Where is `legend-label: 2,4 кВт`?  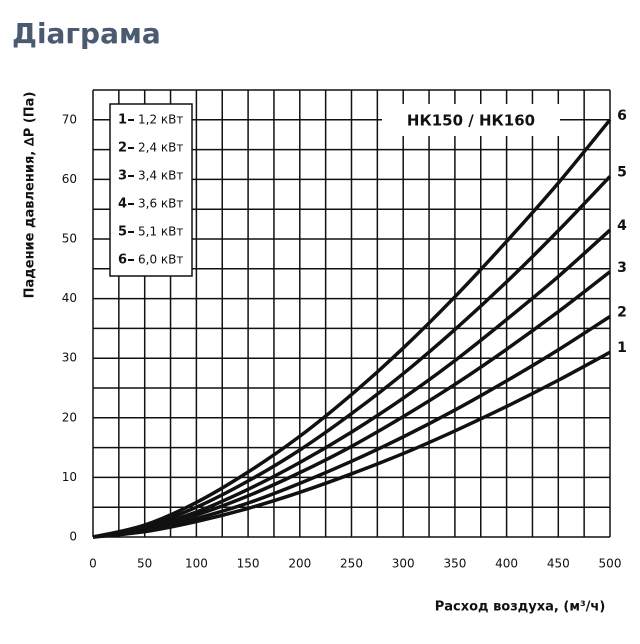
legend-label: 2,4 кВт is located at coordinates (160, 148).